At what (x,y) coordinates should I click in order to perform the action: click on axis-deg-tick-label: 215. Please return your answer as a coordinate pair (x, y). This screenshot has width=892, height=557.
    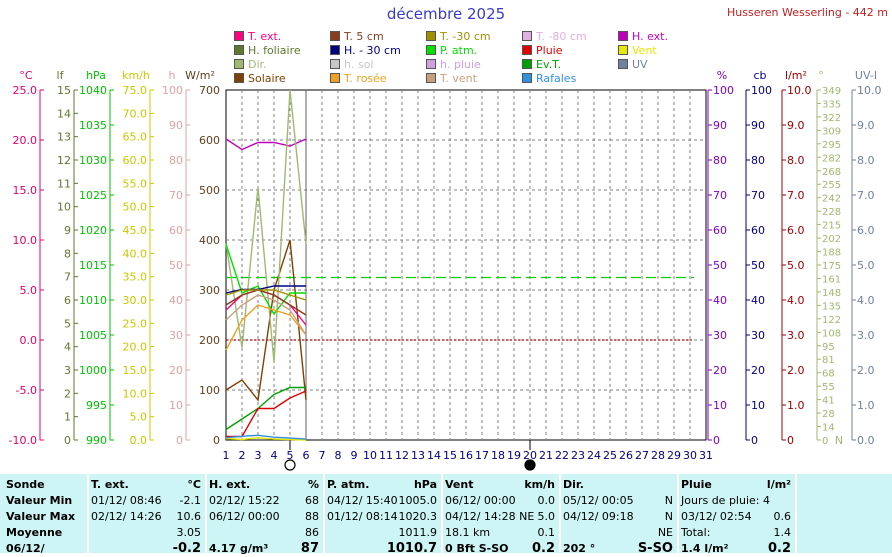
    Looking at the image, I should click on (831, 226).